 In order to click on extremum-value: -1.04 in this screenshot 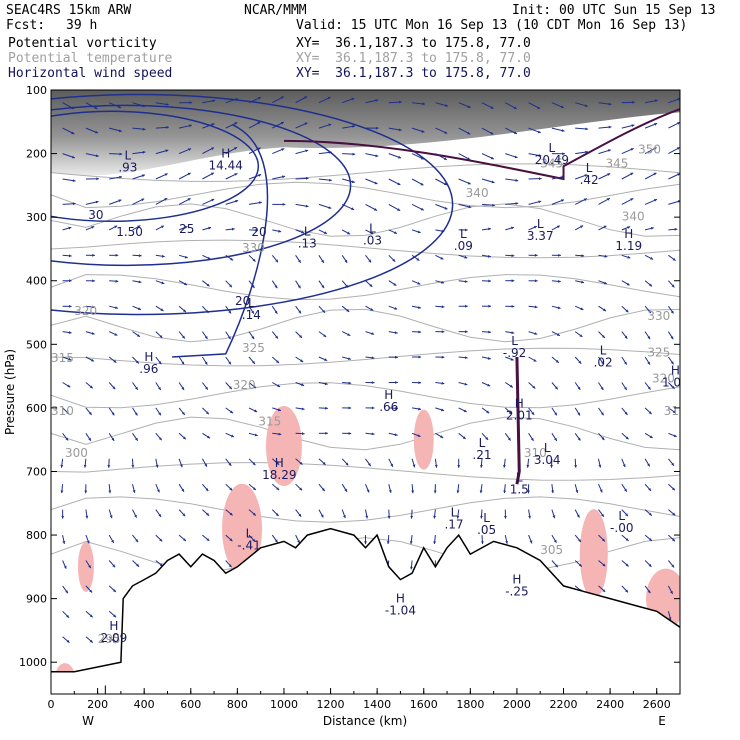, I will do `click(400, 611)`.